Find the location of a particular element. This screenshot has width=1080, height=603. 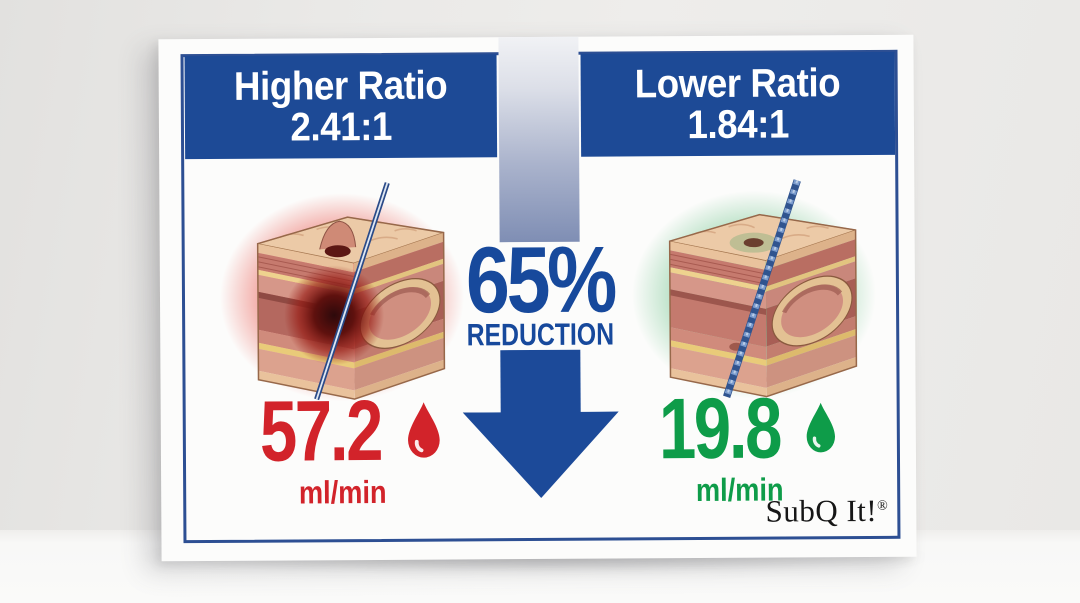

flow-unit-high: ml/min is located at coordinates (343, 492).